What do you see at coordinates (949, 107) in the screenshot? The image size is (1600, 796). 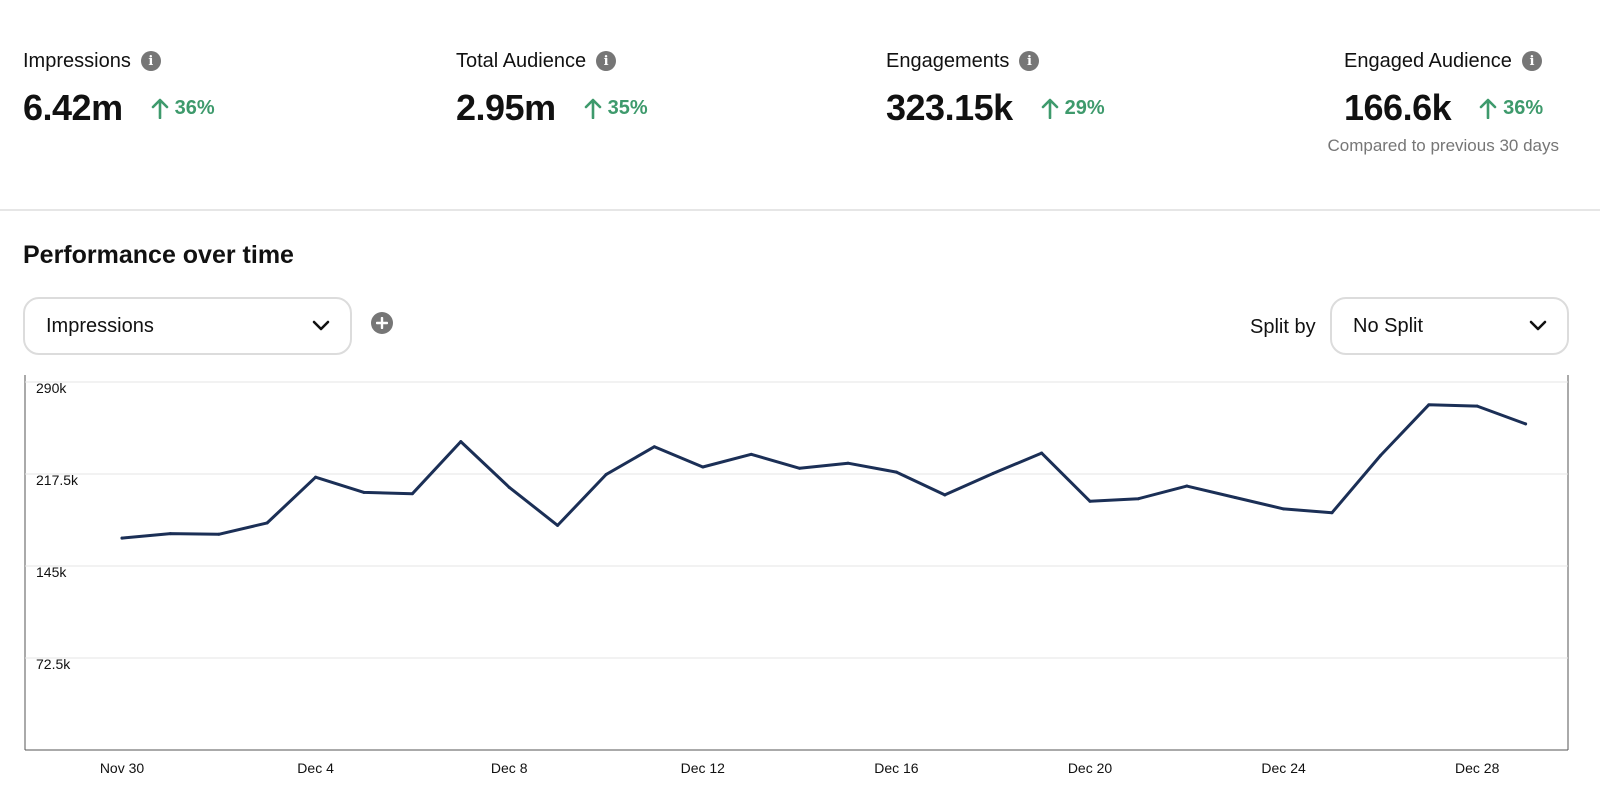 I see `metric-value: 323.15k` at bounding box center [949, 107].